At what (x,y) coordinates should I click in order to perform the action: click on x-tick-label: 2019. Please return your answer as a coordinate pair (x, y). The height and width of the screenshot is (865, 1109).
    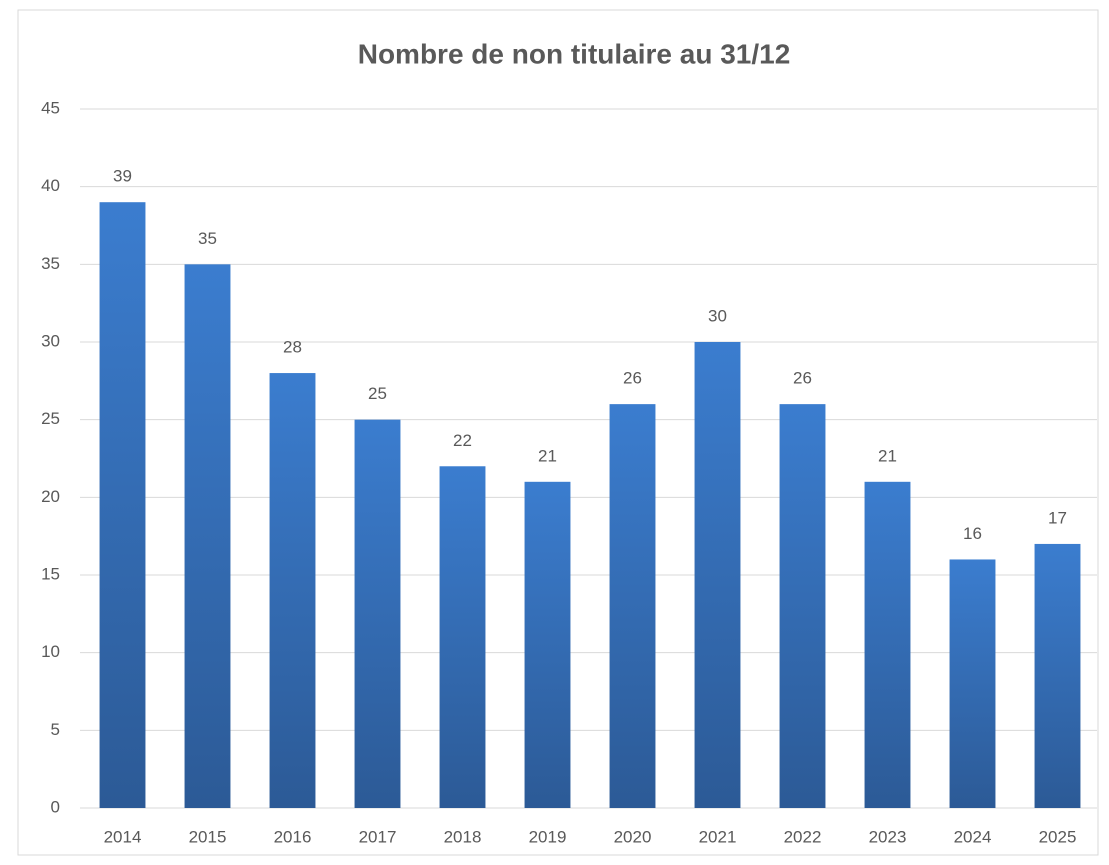
    Looking at the image, I should click on (548, 836).